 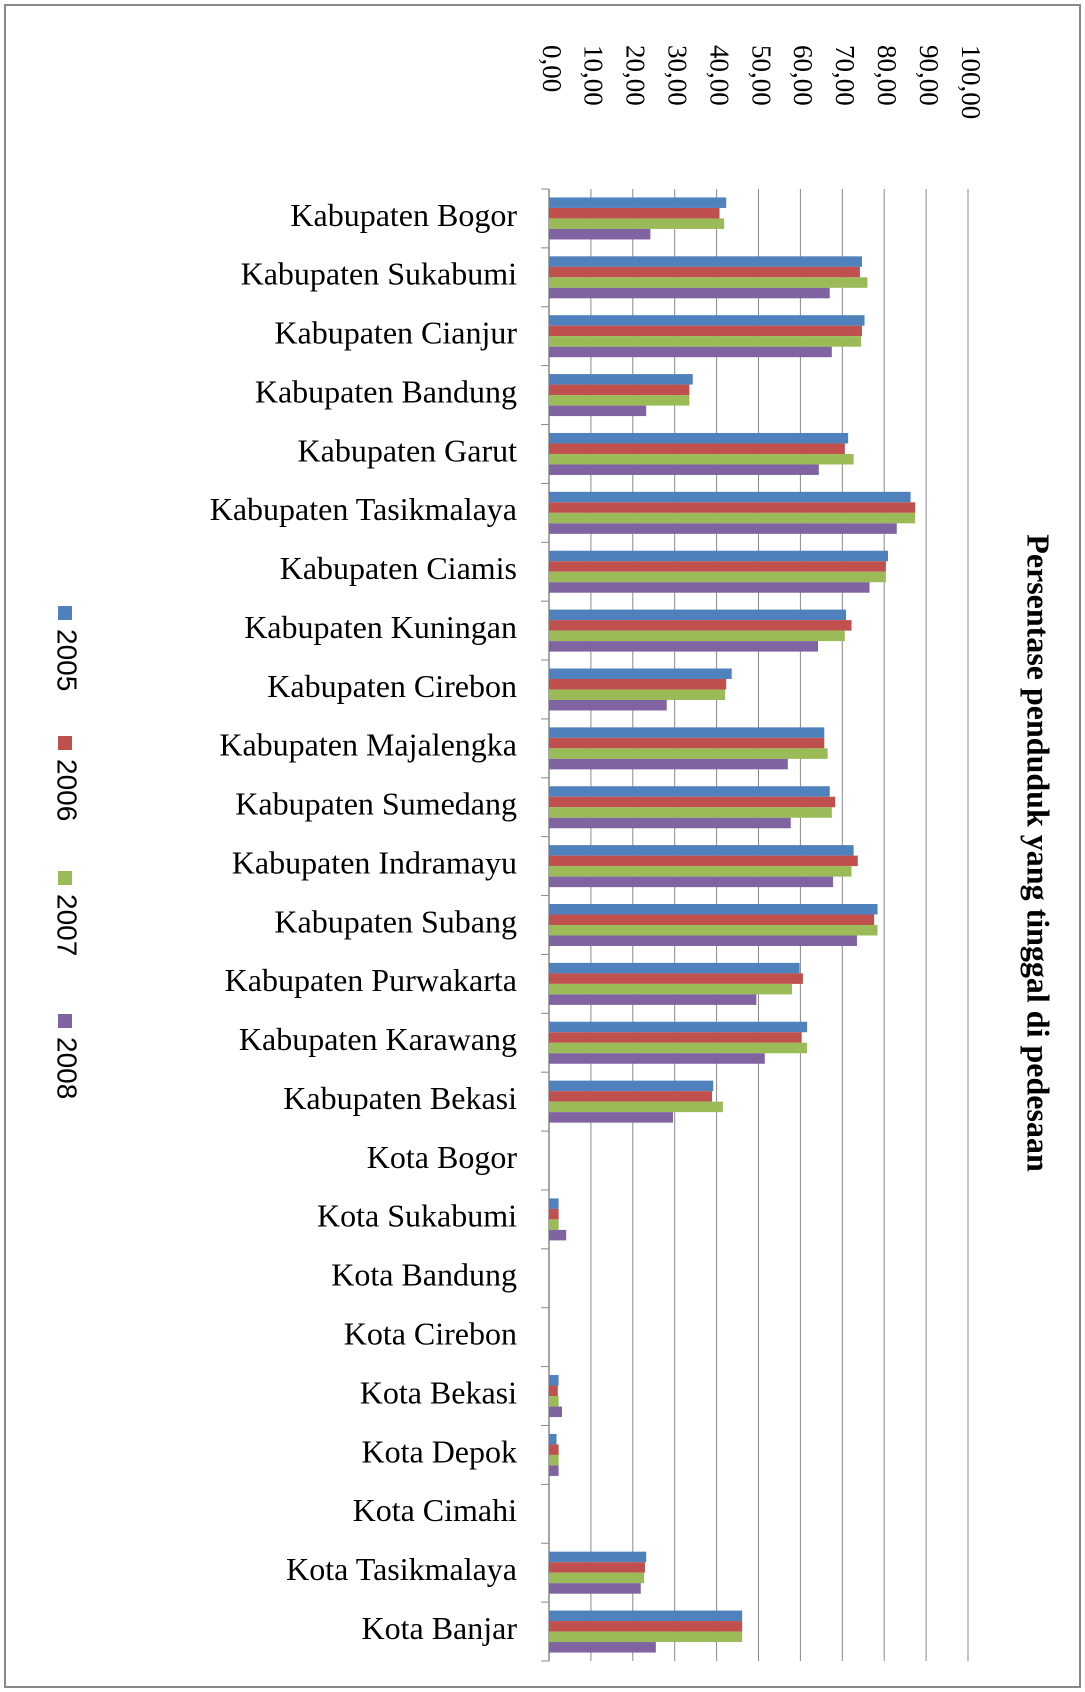 What do you see at coordinates (67, 660) in the screenshot?
I see `legend-label: 2005` at bounding box center [67, 660].